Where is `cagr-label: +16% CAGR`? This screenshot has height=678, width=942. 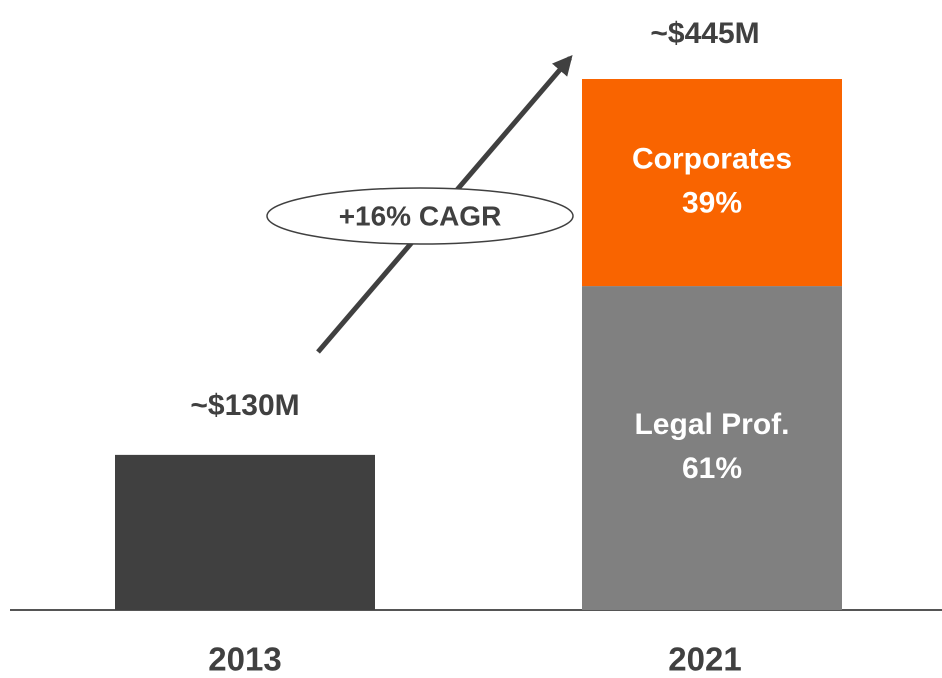 cagr-label: +16% CAGR is located at coordinates (420, 215).